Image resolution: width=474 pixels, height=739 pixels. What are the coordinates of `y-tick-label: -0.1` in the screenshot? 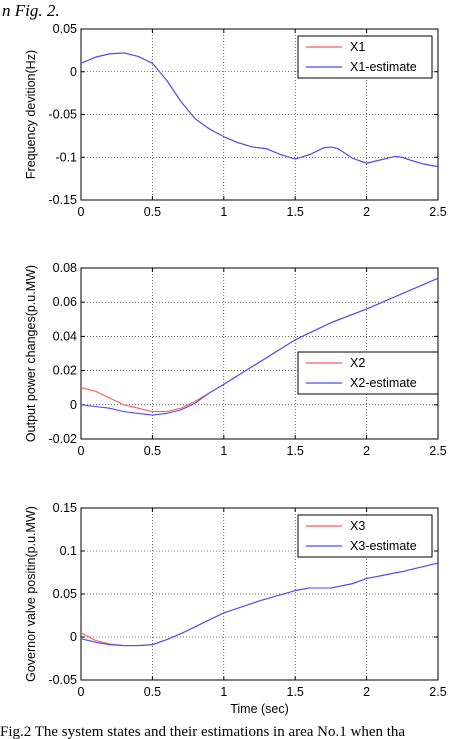 It's located at (66, 157).